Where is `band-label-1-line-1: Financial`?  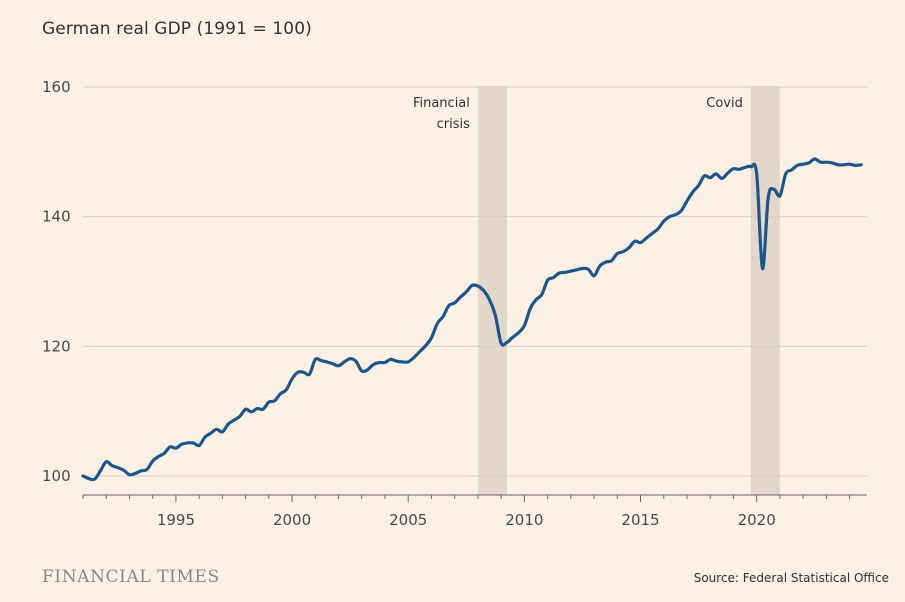
band-label-1-line-1: Financial is located at coordinates (441, 103).